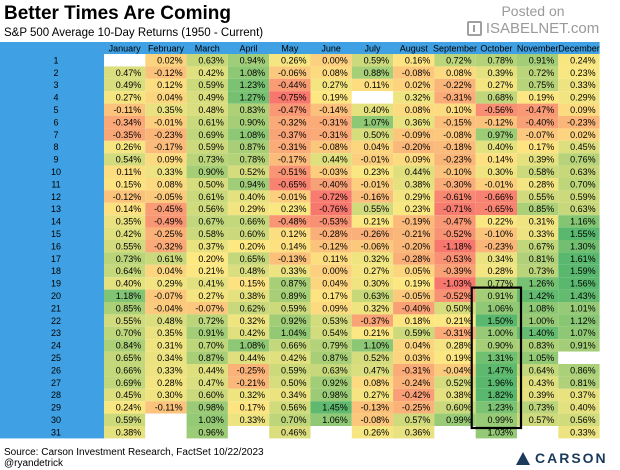 The height and width of the screenshot is (470, 620). What do you see at coordinates (253, 284) in the screenshot?
I see `cell-value: 0.15%` at bounding box center [253, 284].